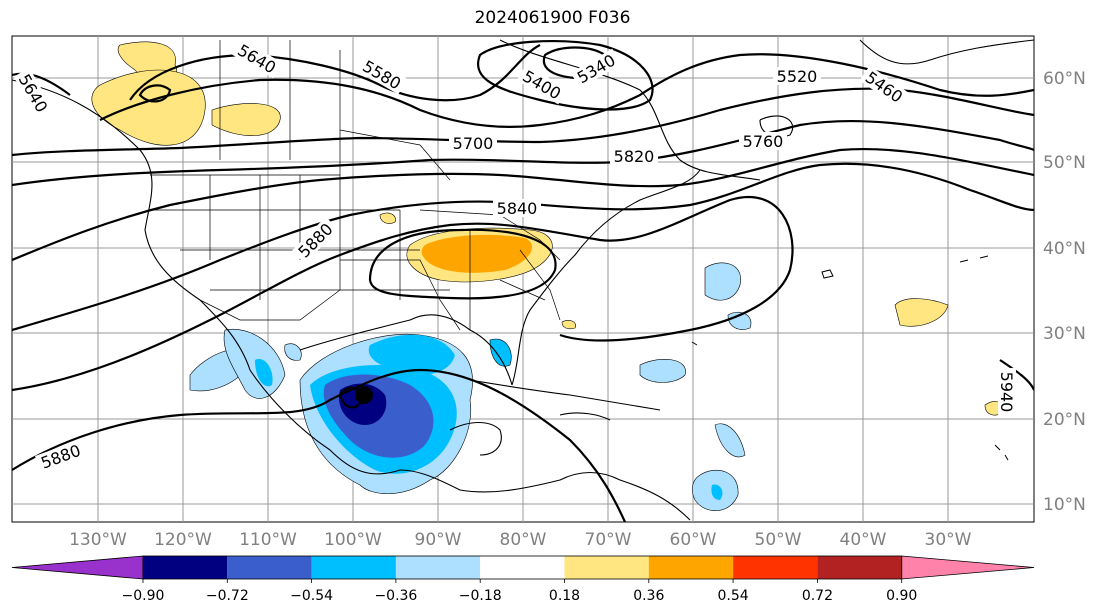 The width and height of the screenshot is (1105, 615). What do you see at coordinates (186, 93) in the screenshot?
I see `shaded-negative-region-pacific-nw` at bounding box center [186, 93].